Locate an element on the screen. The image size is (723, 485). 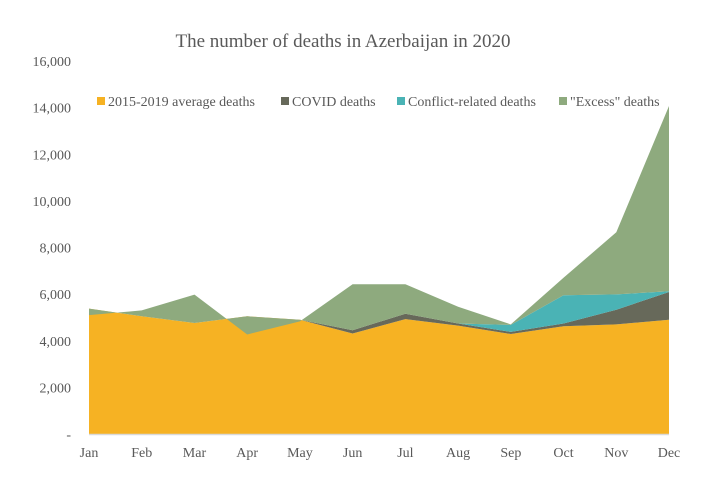
area-covid-deaths is located at coordinates (379, 313).